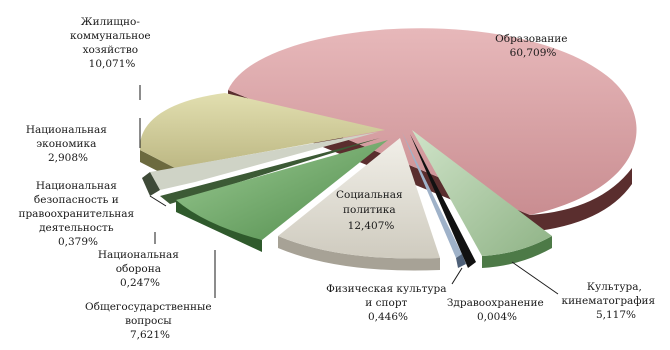 Image resolution: width=670 pixels, height=350 pixels. I want to click on label-general: Общегосударственные вопросы 7,621%, so click(150, 321).